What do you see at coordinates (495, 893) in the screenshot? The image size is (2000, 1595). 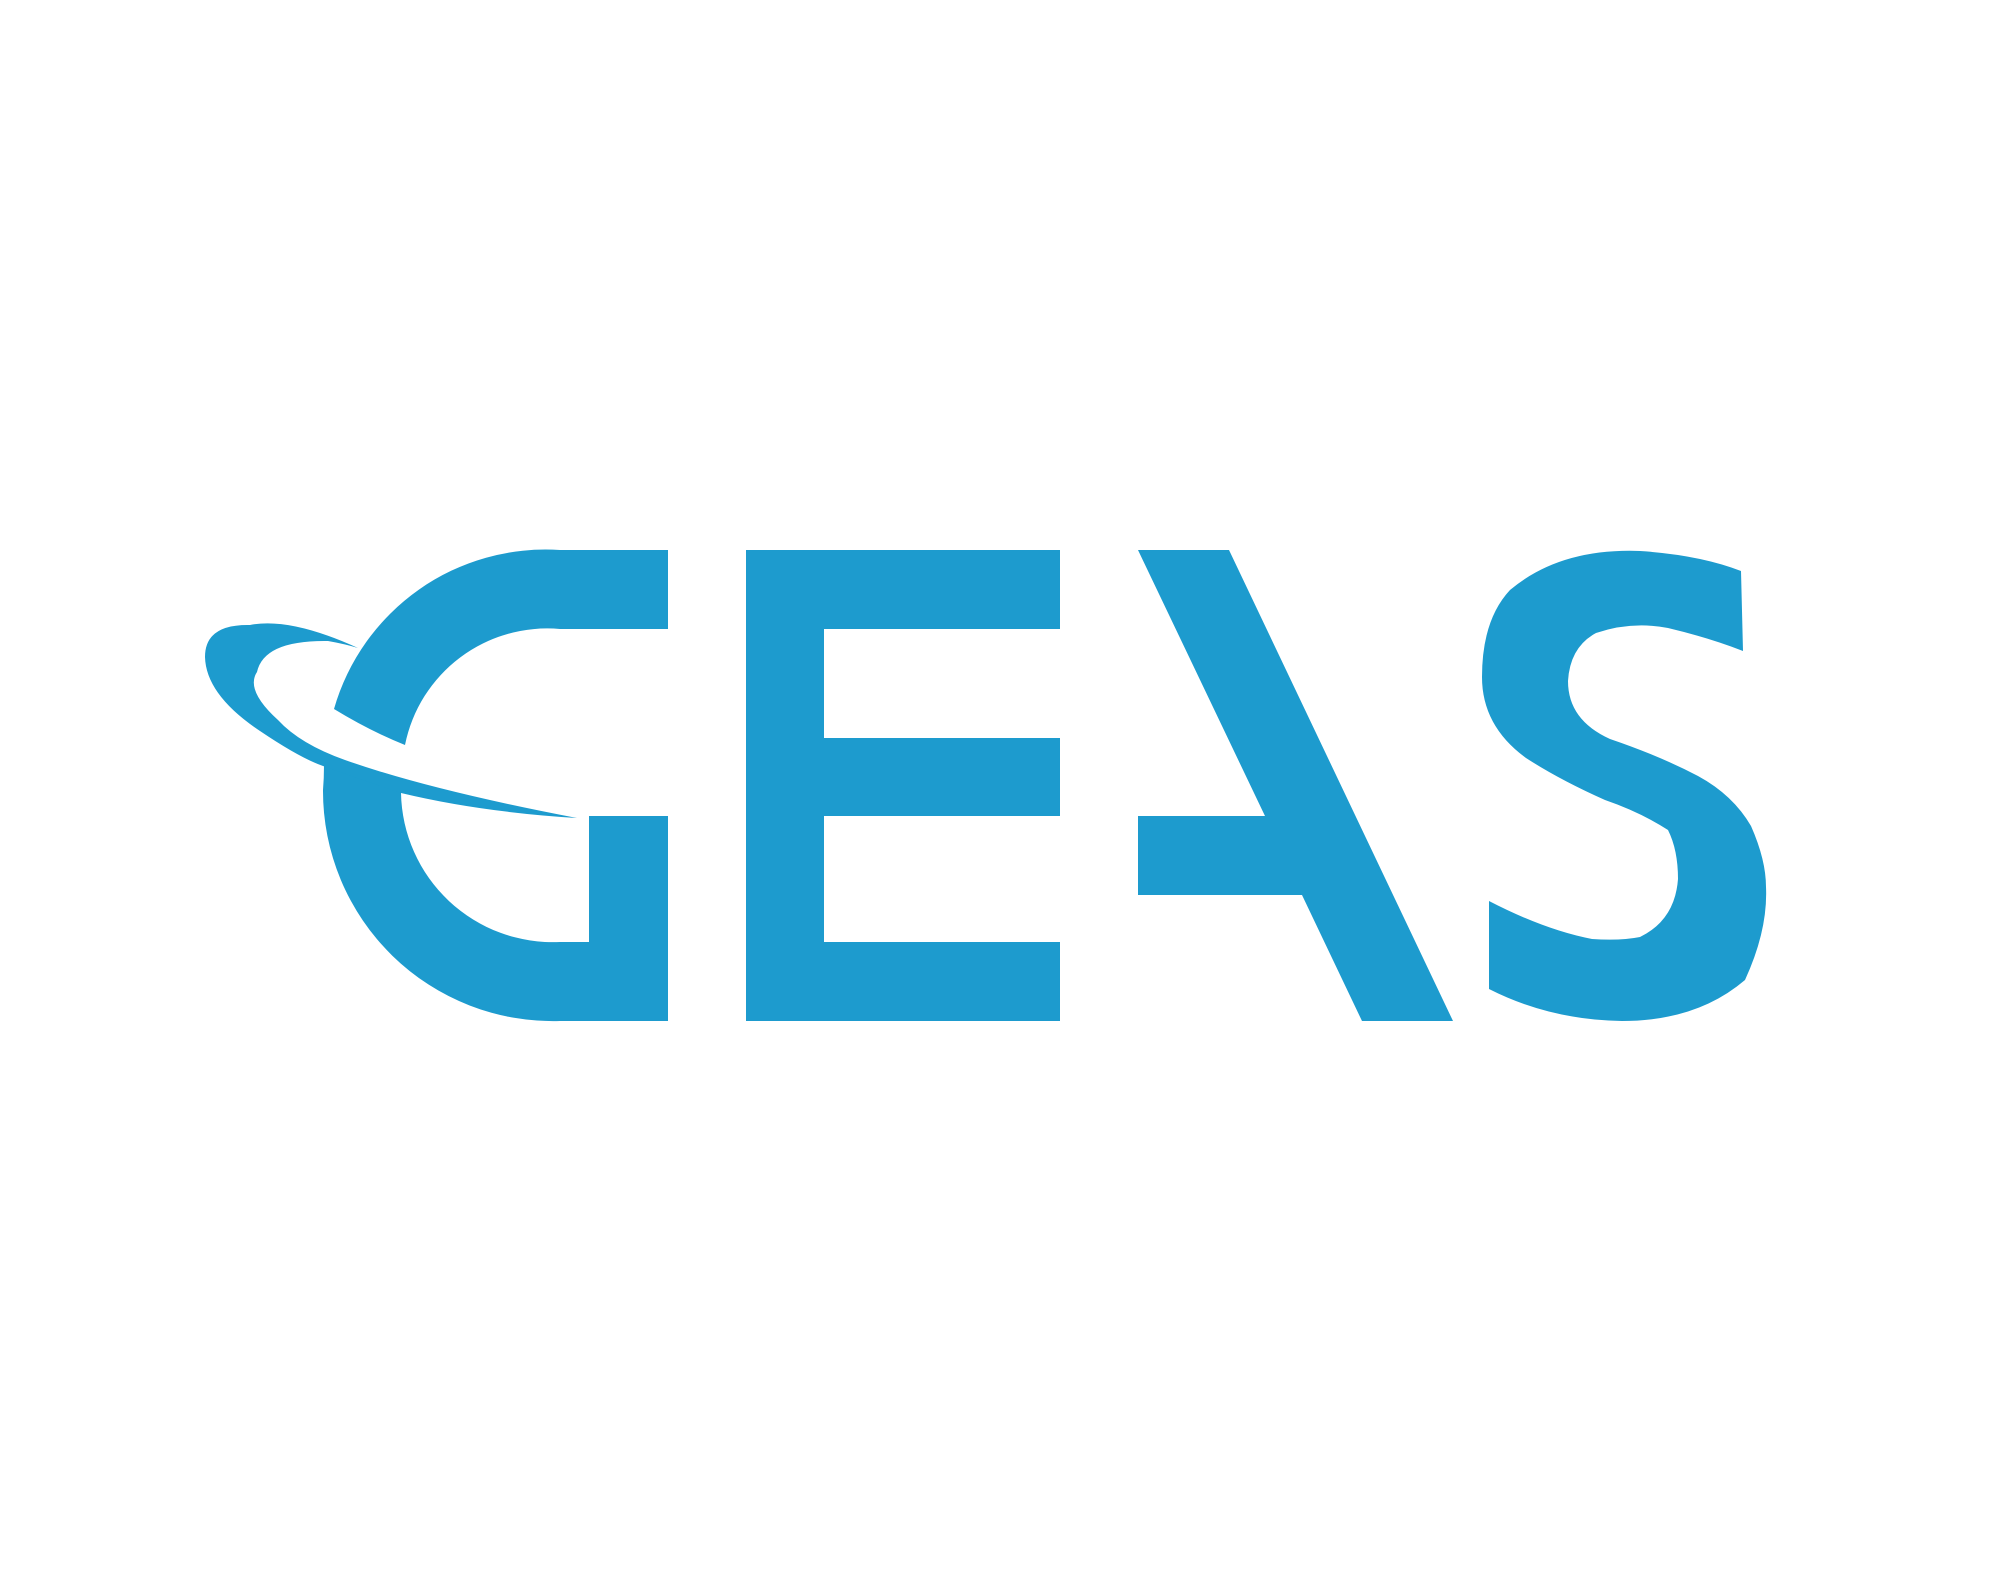 I see `letter-g-lower` at bounding box center [495, 893].